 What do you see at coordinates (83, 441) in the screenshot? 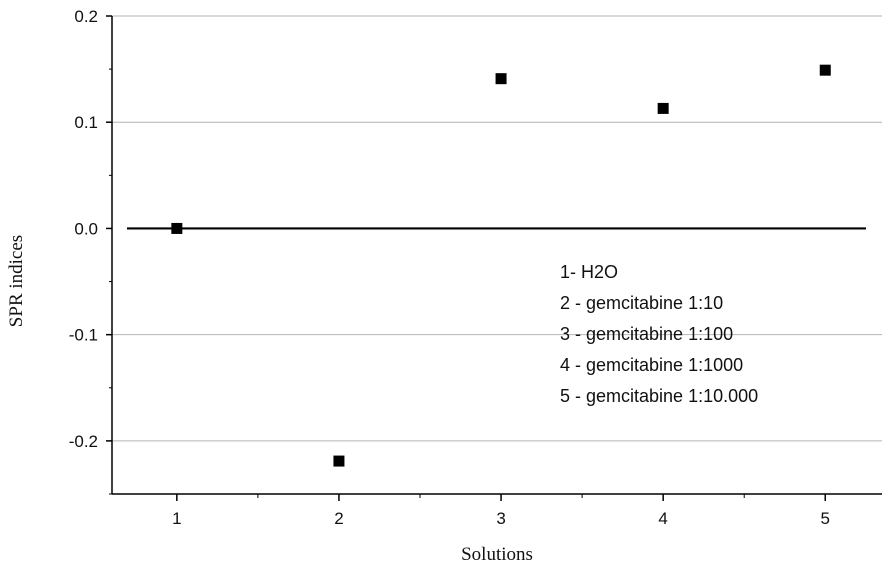
I see `y-tick-label: -0.2` at bounding box center [83, 441].